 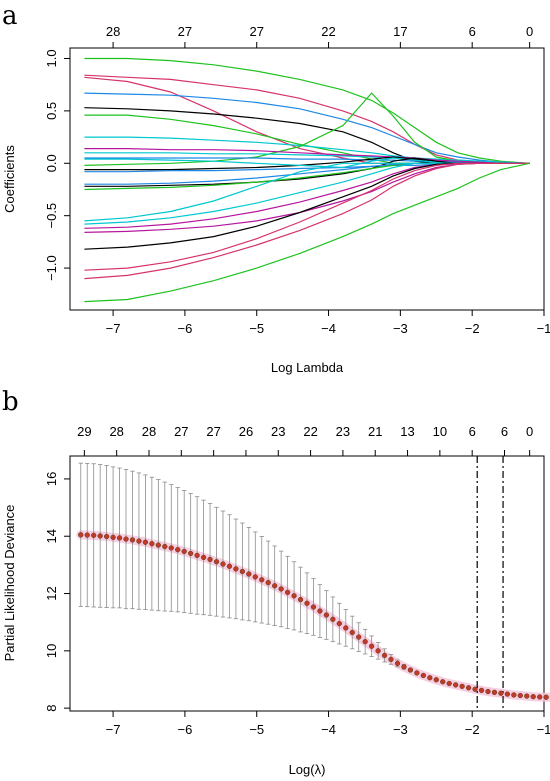 I want to click on top-tick-label: 22, so click(x=310, y=431).